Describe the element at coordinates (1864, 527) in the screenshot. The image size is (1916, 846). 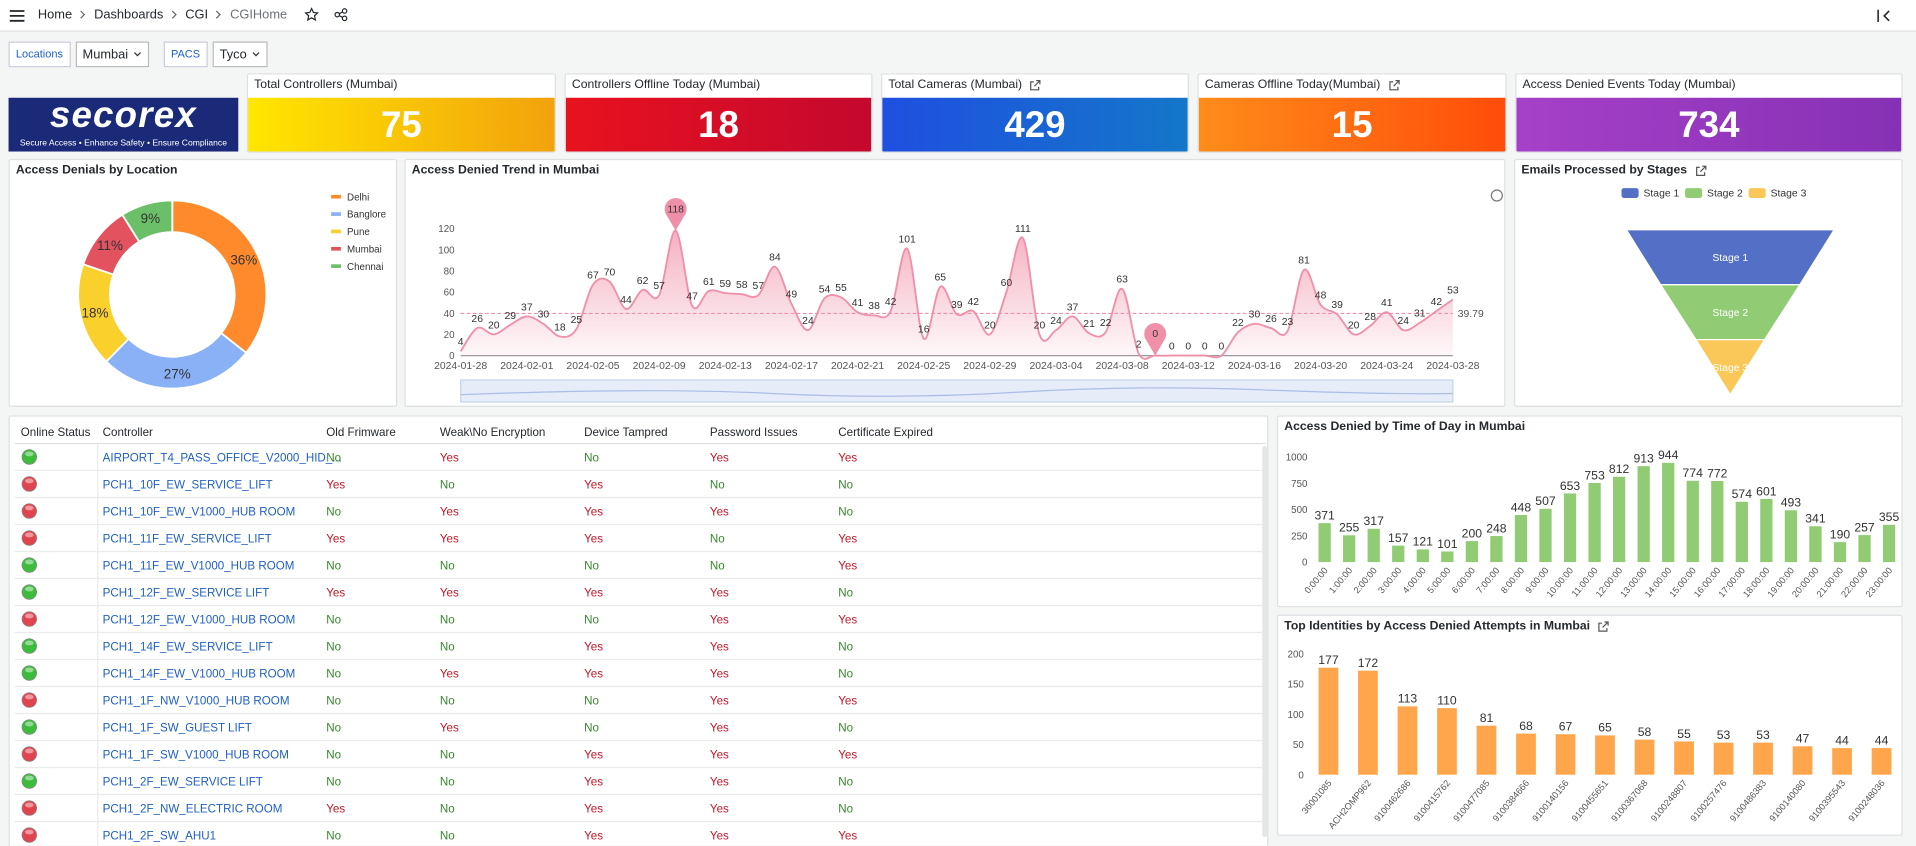
I see `value-label: 257` at that location.